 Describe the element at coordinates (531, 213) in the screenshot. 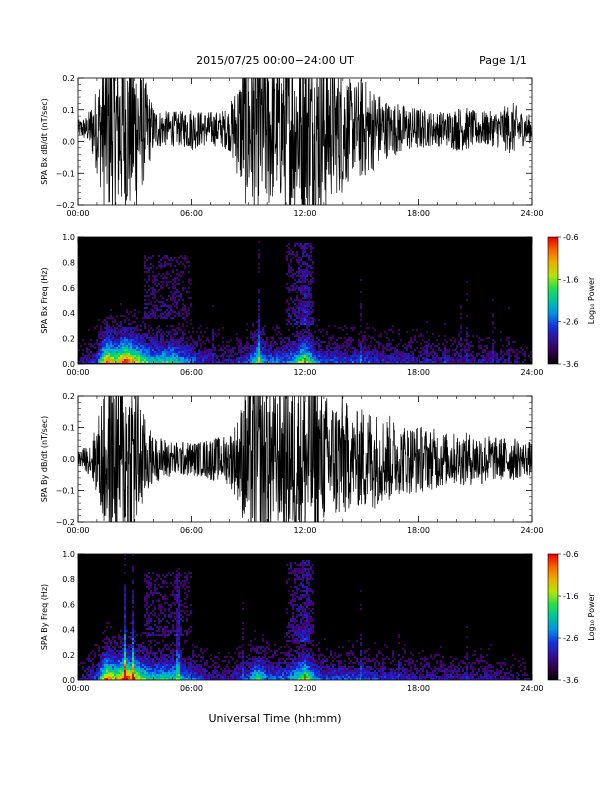

I see `x-tick-label: 24:00` at that location.